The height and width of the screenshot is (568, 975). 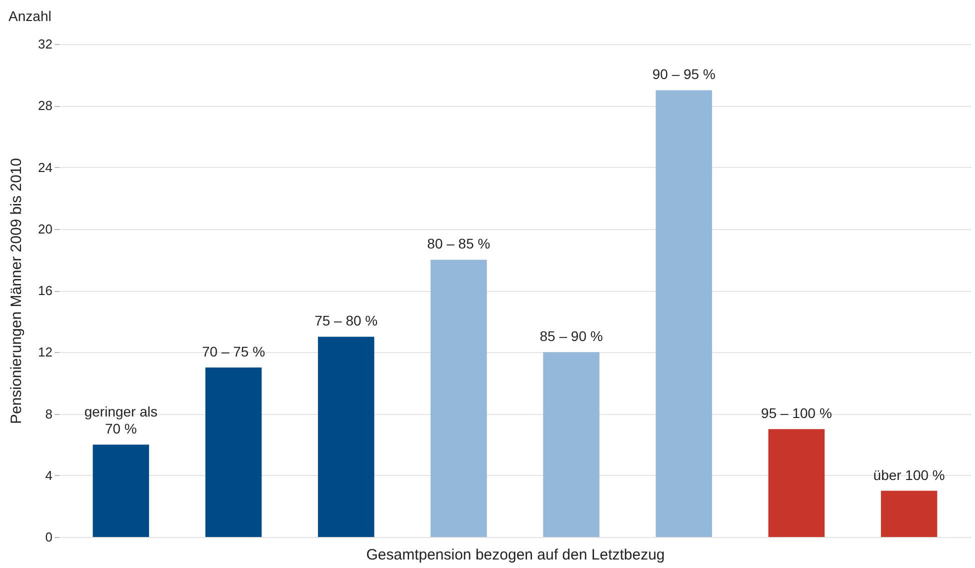 I want to click on y-tick-label: 8, so click(x=48, y=414).